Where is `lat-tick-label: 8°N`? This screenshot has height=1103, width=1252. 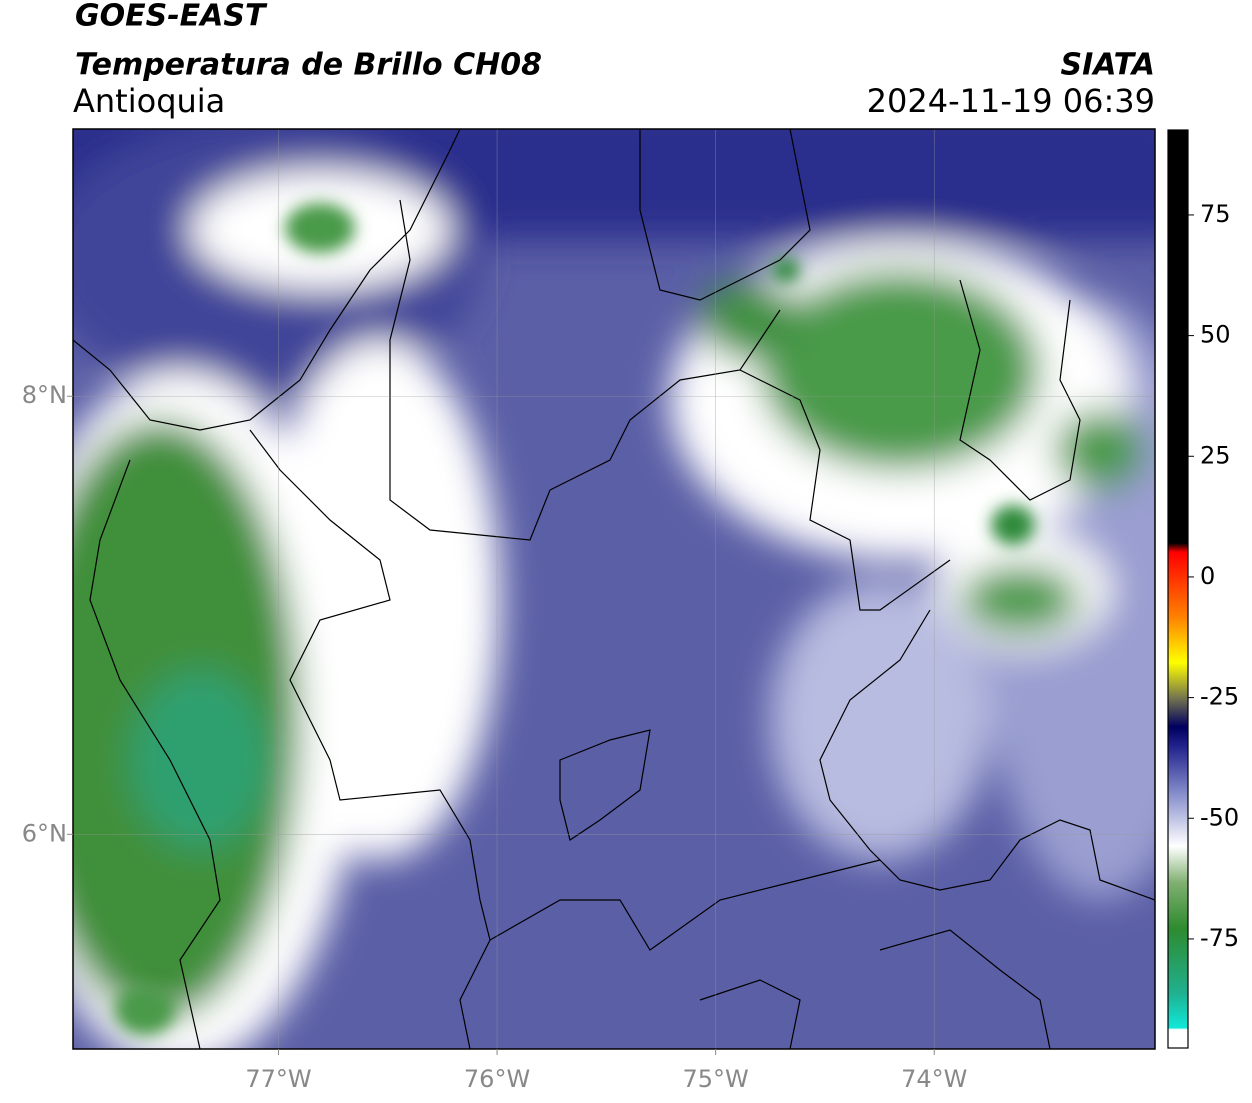
lat-tick-label: 8°N is located at coordinates (44, 395).